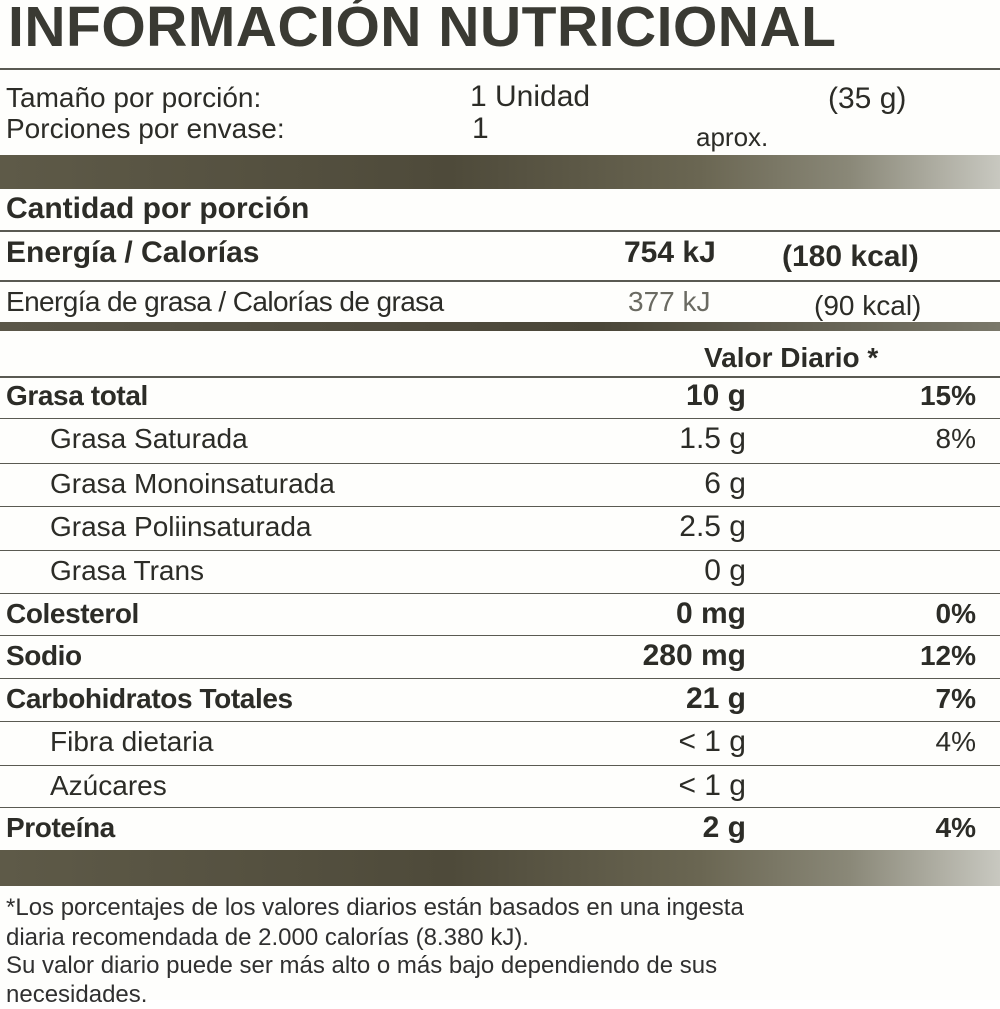  Describe the element at coordinates (530, 96) in the screenshot. I see `serving-size-value: 1 Unidad` at that location.